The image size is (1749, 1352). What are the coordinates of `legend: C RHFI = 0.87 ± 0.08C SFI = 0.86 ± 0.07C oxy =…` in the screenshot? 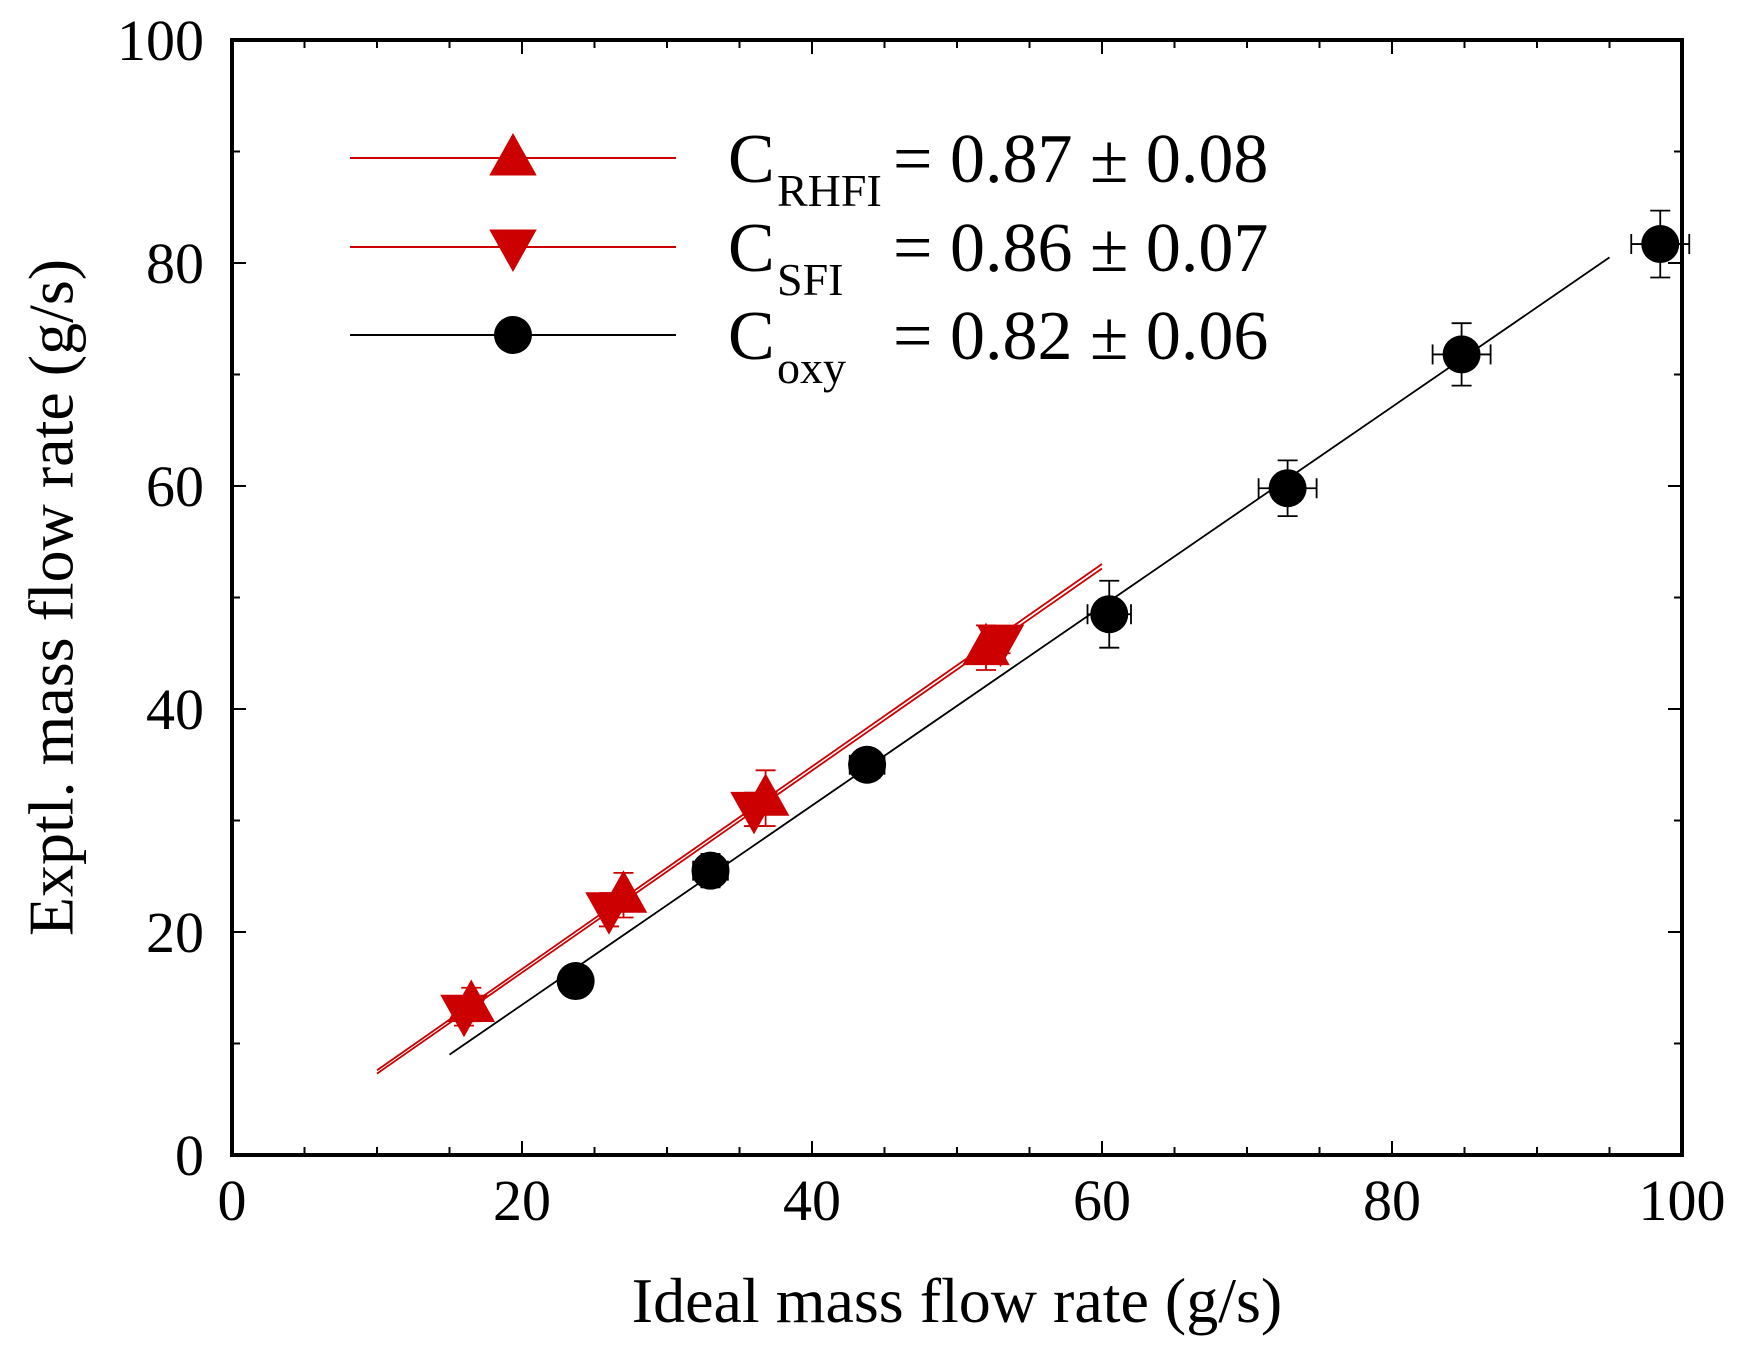 It's located at (809, 257).